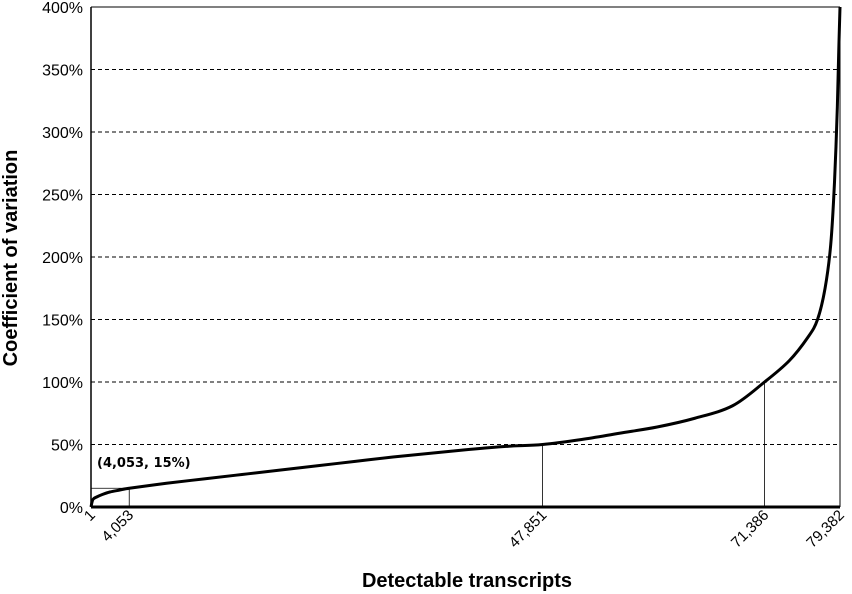 This screenshot has width=852, height=594. I want to click on y-tick-label: 350%, so click(62, 71).